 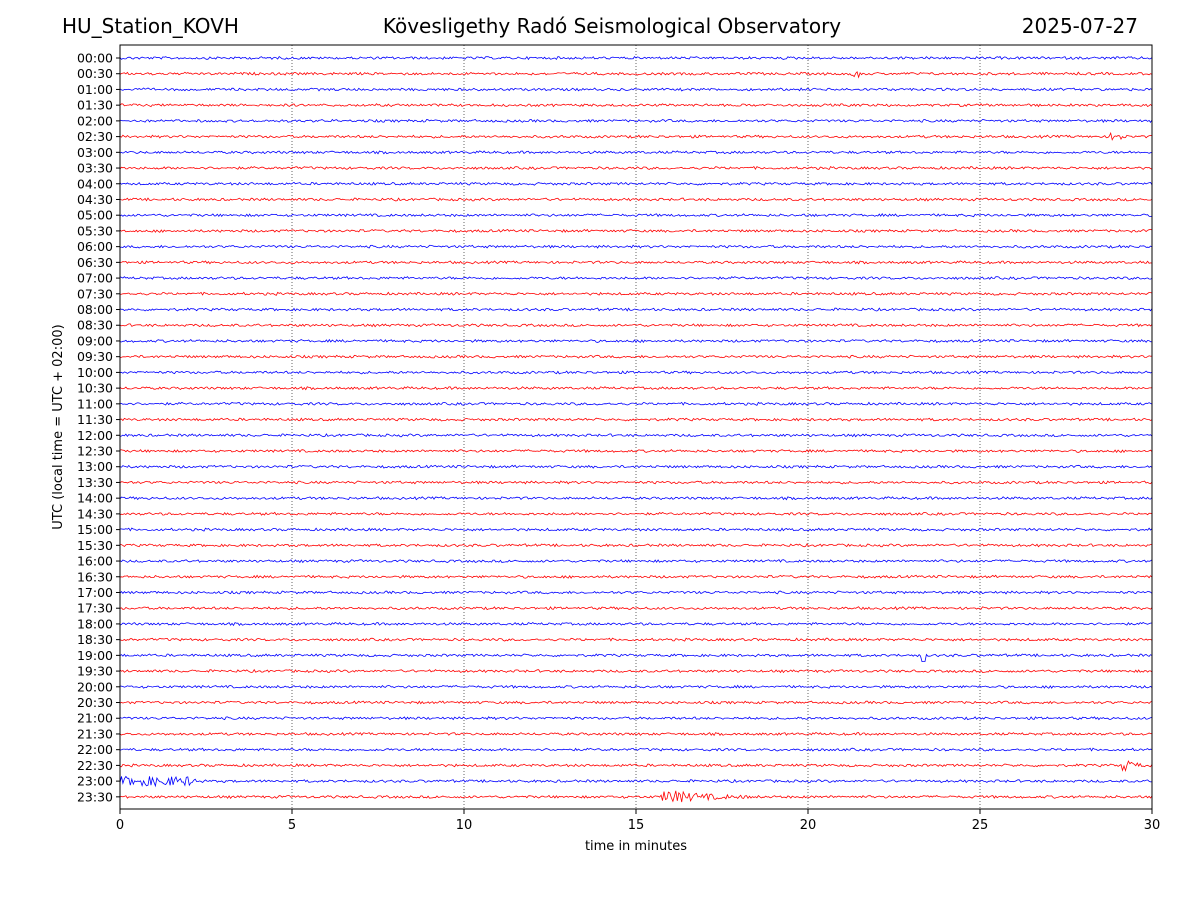 I want to click on y-tick-label: 23:30, so click(x=95, y=796).